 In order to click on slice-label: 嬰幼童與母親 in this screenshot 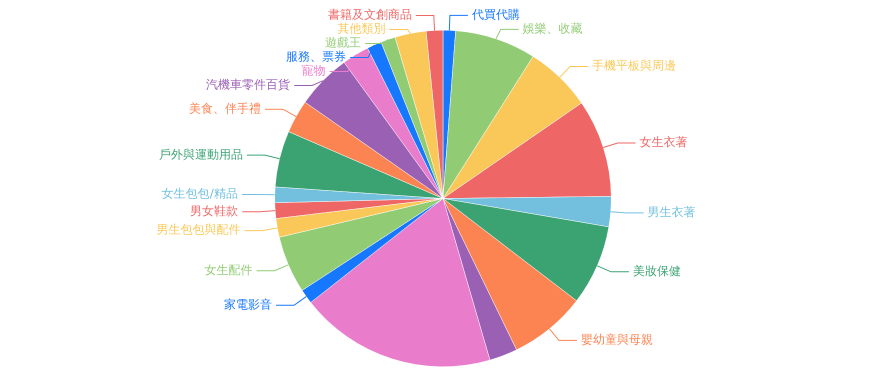, I will do `click(616, 339)`.